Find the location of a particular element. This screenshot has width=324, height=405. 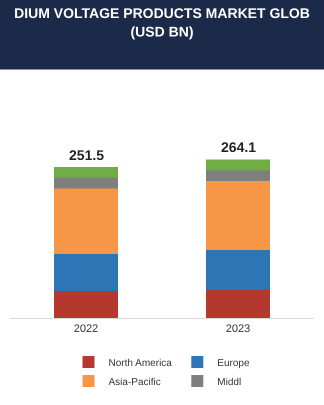

legend-label: Europe is located at coordinates (233, 363).